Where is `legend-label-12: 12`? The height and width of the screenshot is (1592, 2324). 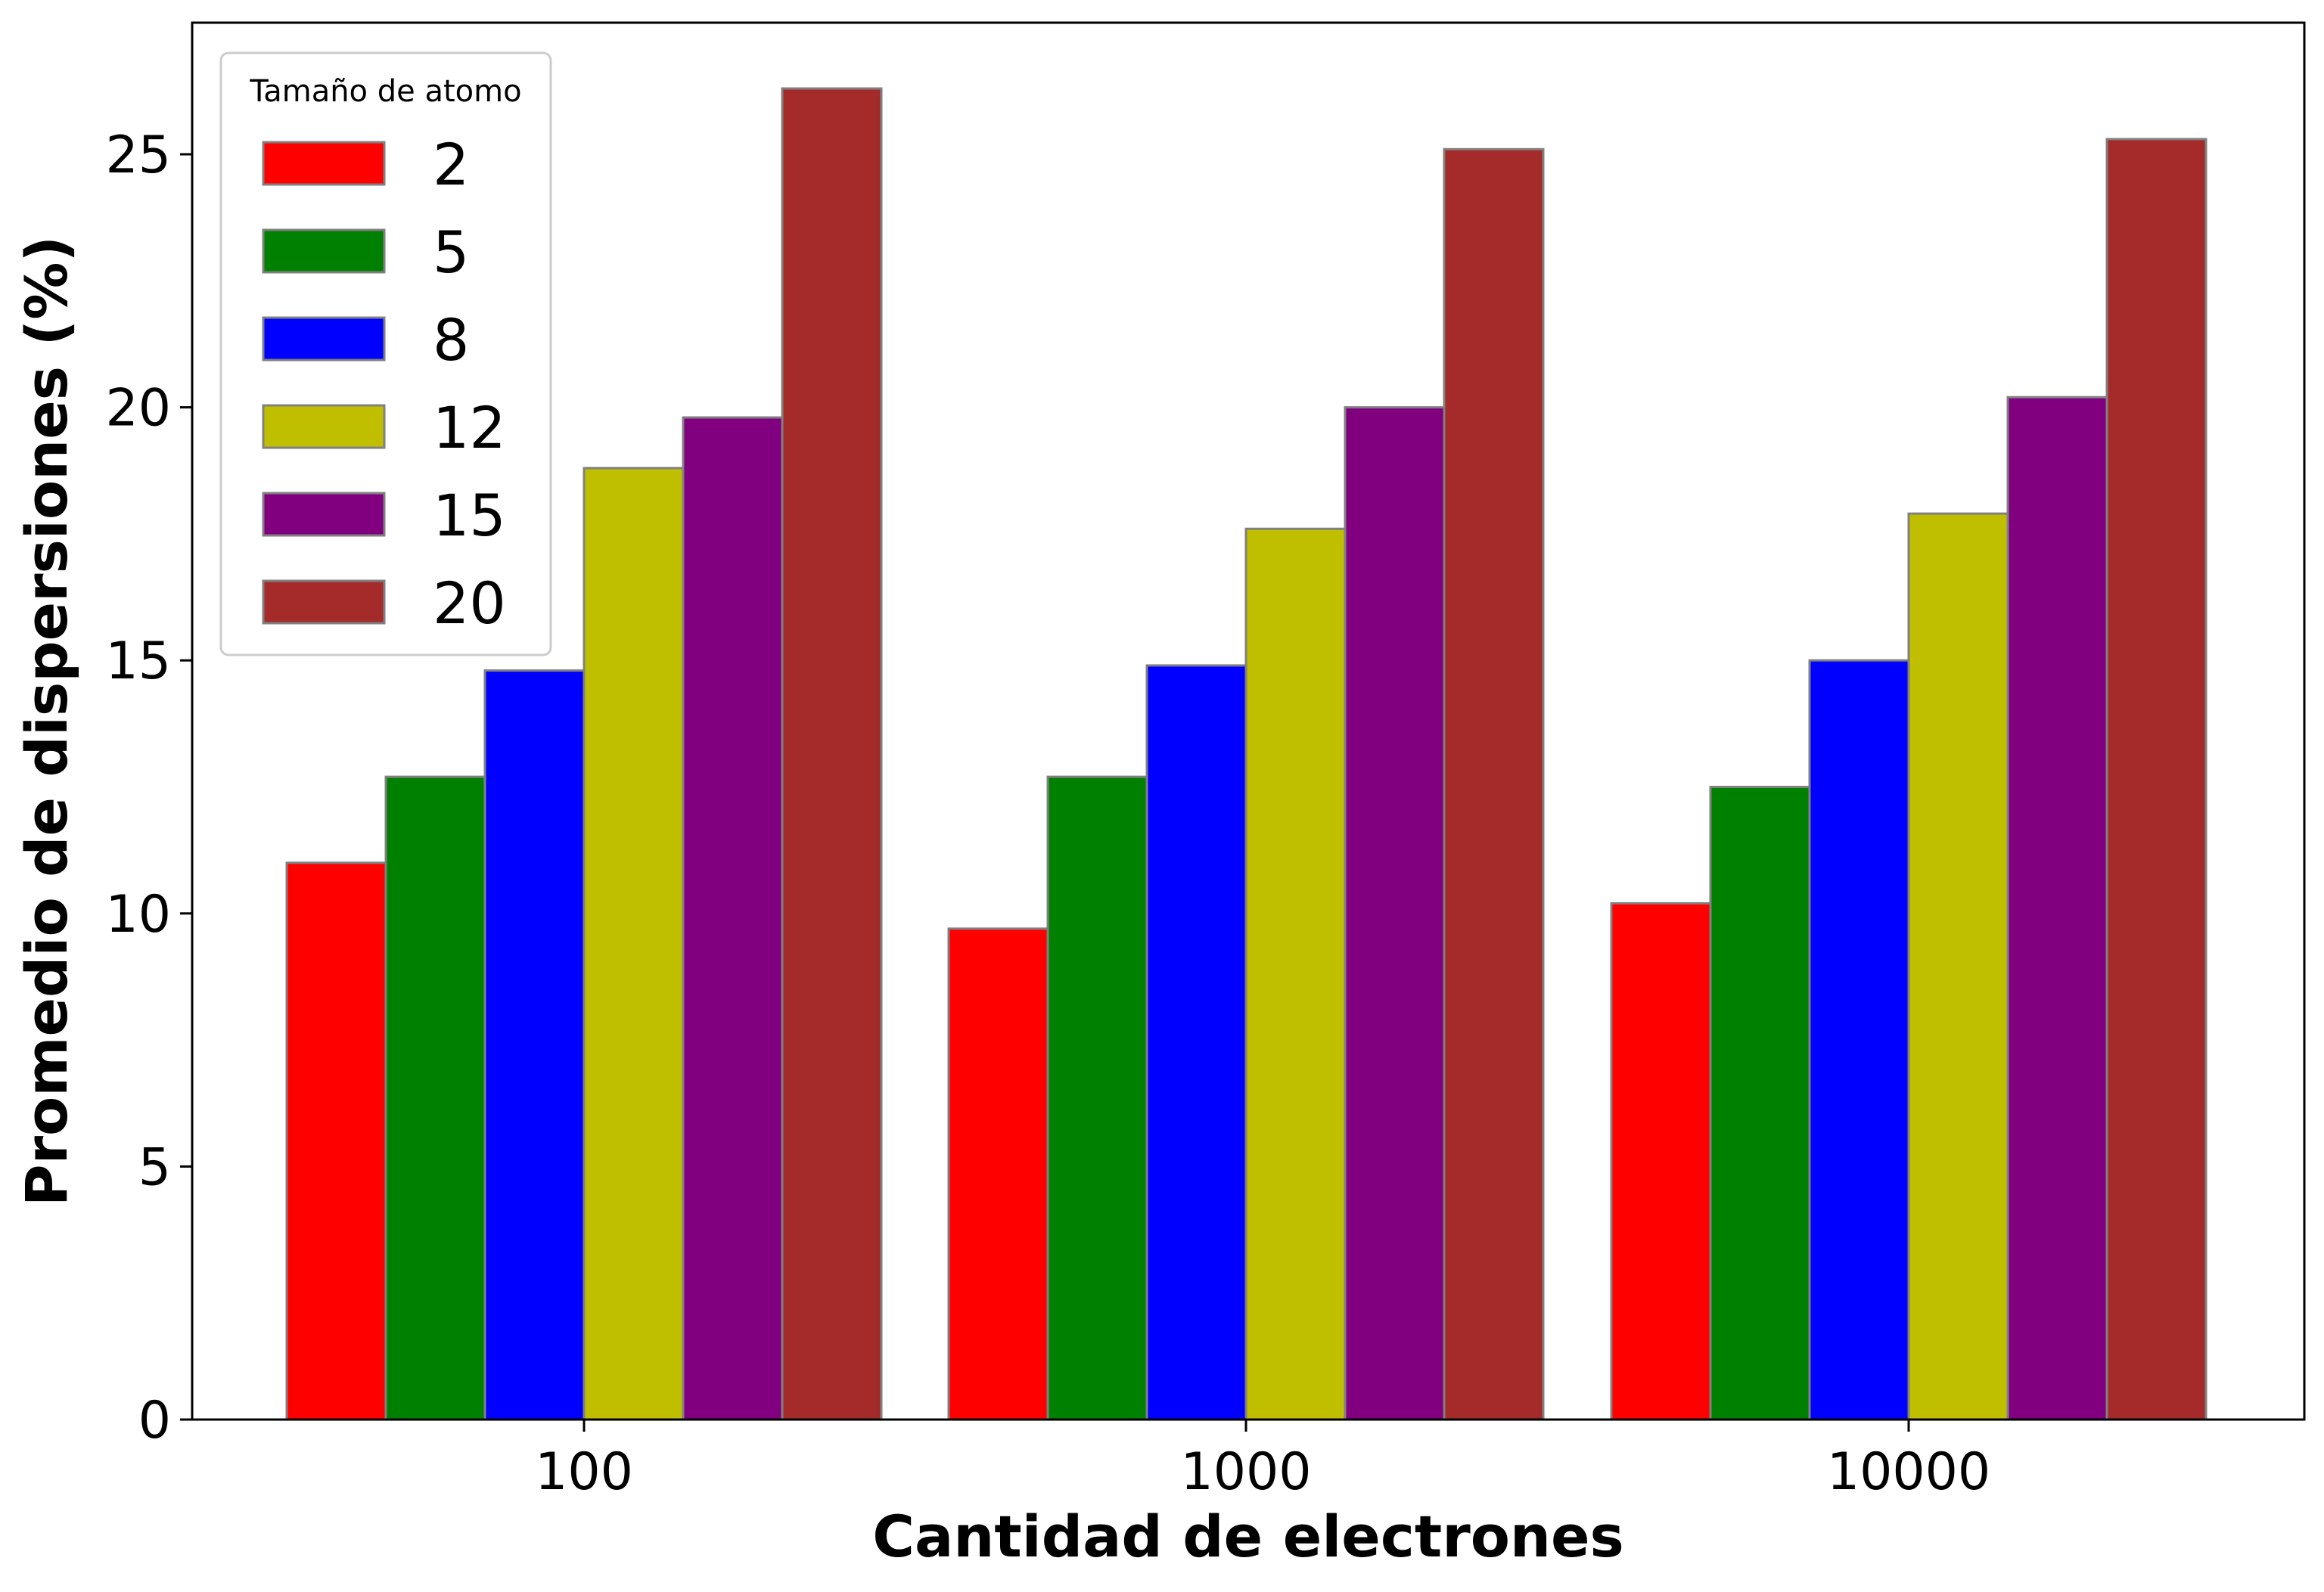
legend-label-12: 12 is located at coordinates (469, 427).